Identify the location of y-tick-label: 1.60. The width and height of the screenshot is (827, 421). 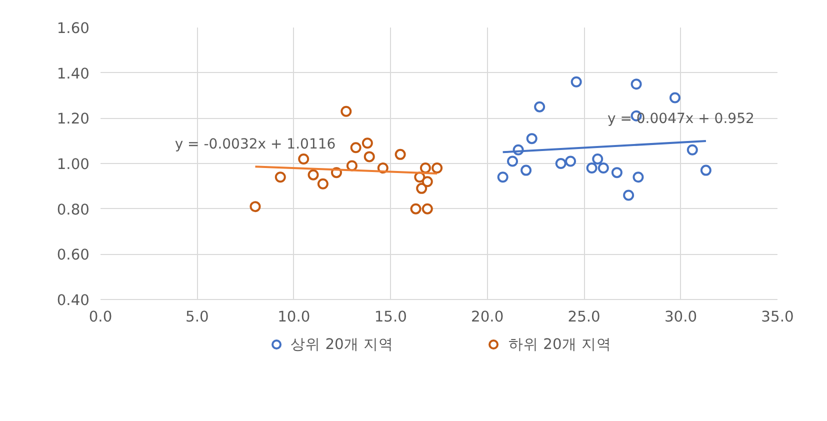
(73, 28).